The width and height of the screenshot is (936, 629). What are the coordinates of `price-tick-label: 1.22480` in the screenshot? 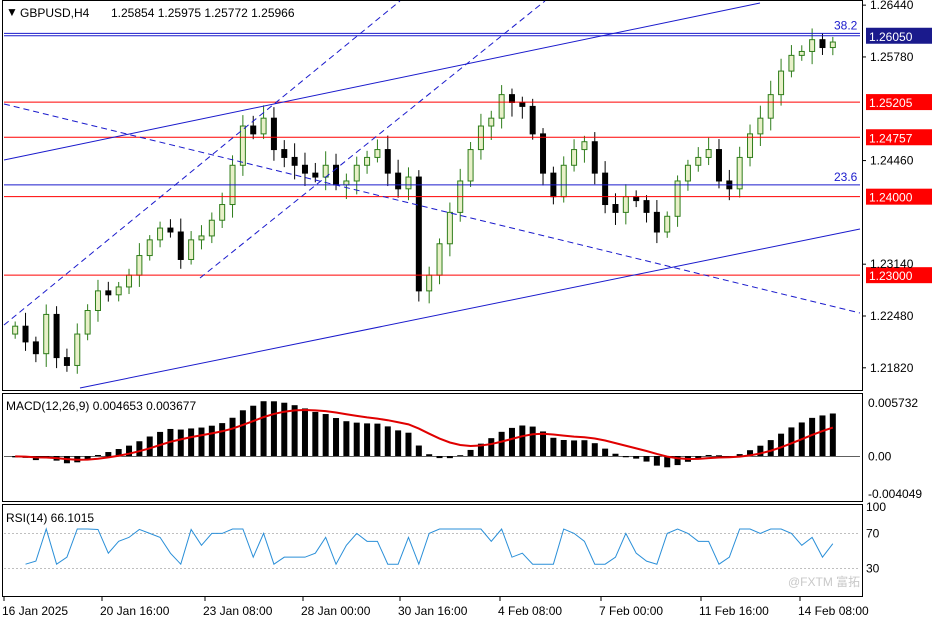 It's located at (892, 316).